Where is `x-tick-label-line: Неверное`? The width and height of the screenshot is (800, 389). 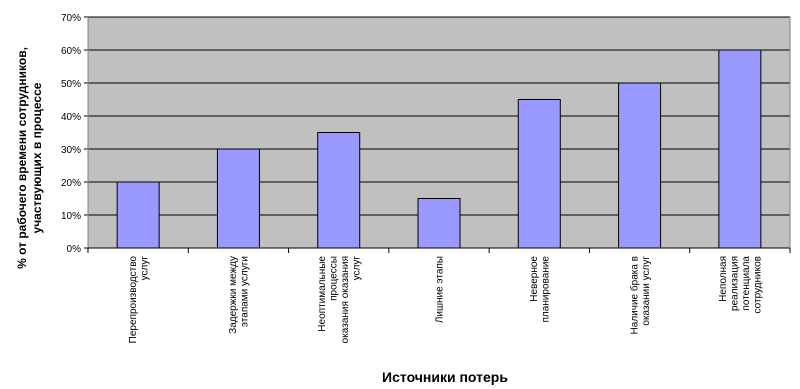
x-tick-label-line: Неверное is located at coordinates (534, 279).